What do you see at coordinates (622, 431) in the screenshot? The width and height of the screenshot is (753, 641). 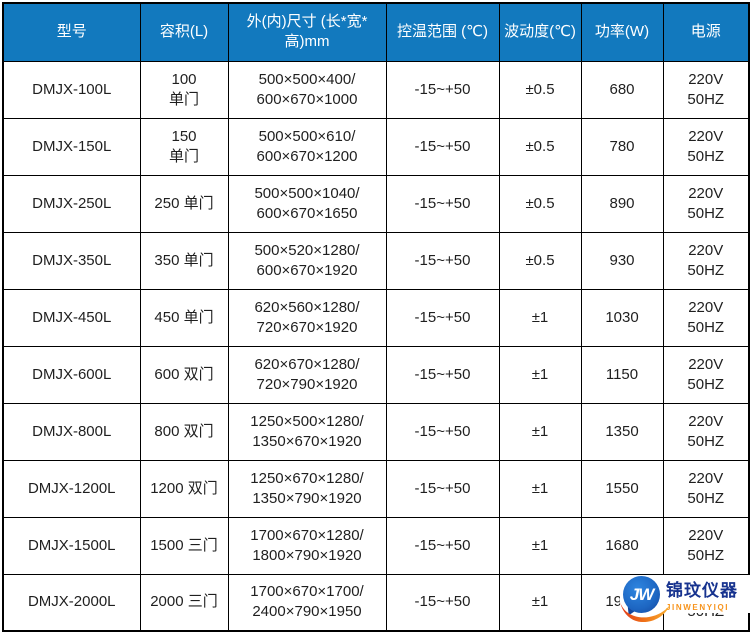 I see `cell-power: 1350` at bounding box center [622, 431].